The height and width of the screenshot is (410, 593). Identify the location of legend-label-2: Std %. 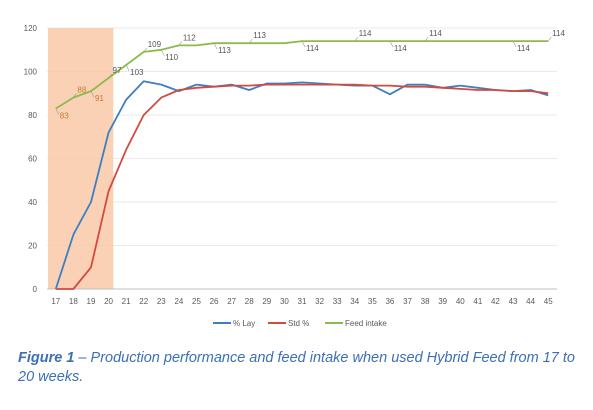
(298, 323).